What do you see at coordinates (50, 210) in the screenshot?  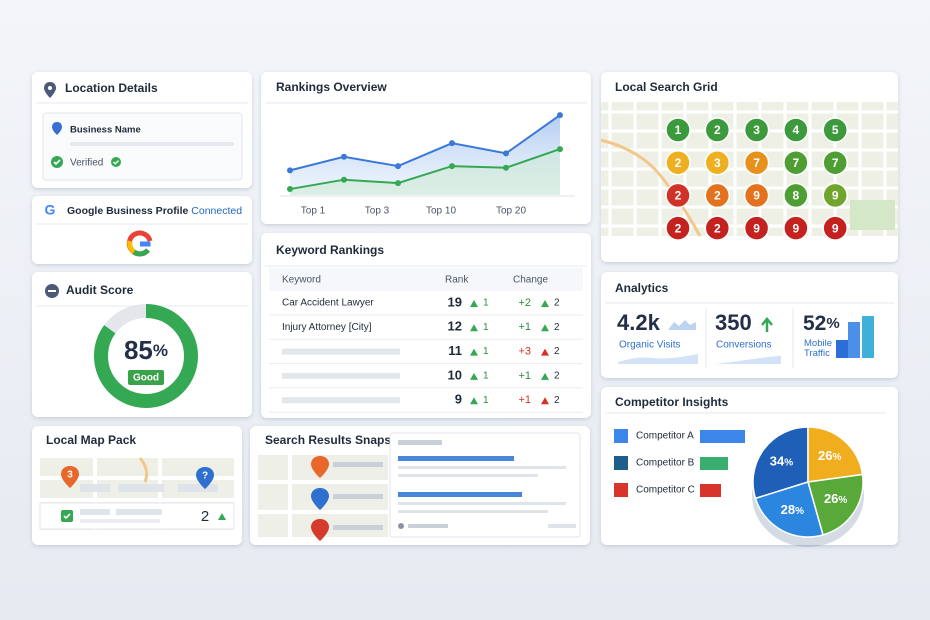 I see `google-icon: G` at bounding box center [50, 210].